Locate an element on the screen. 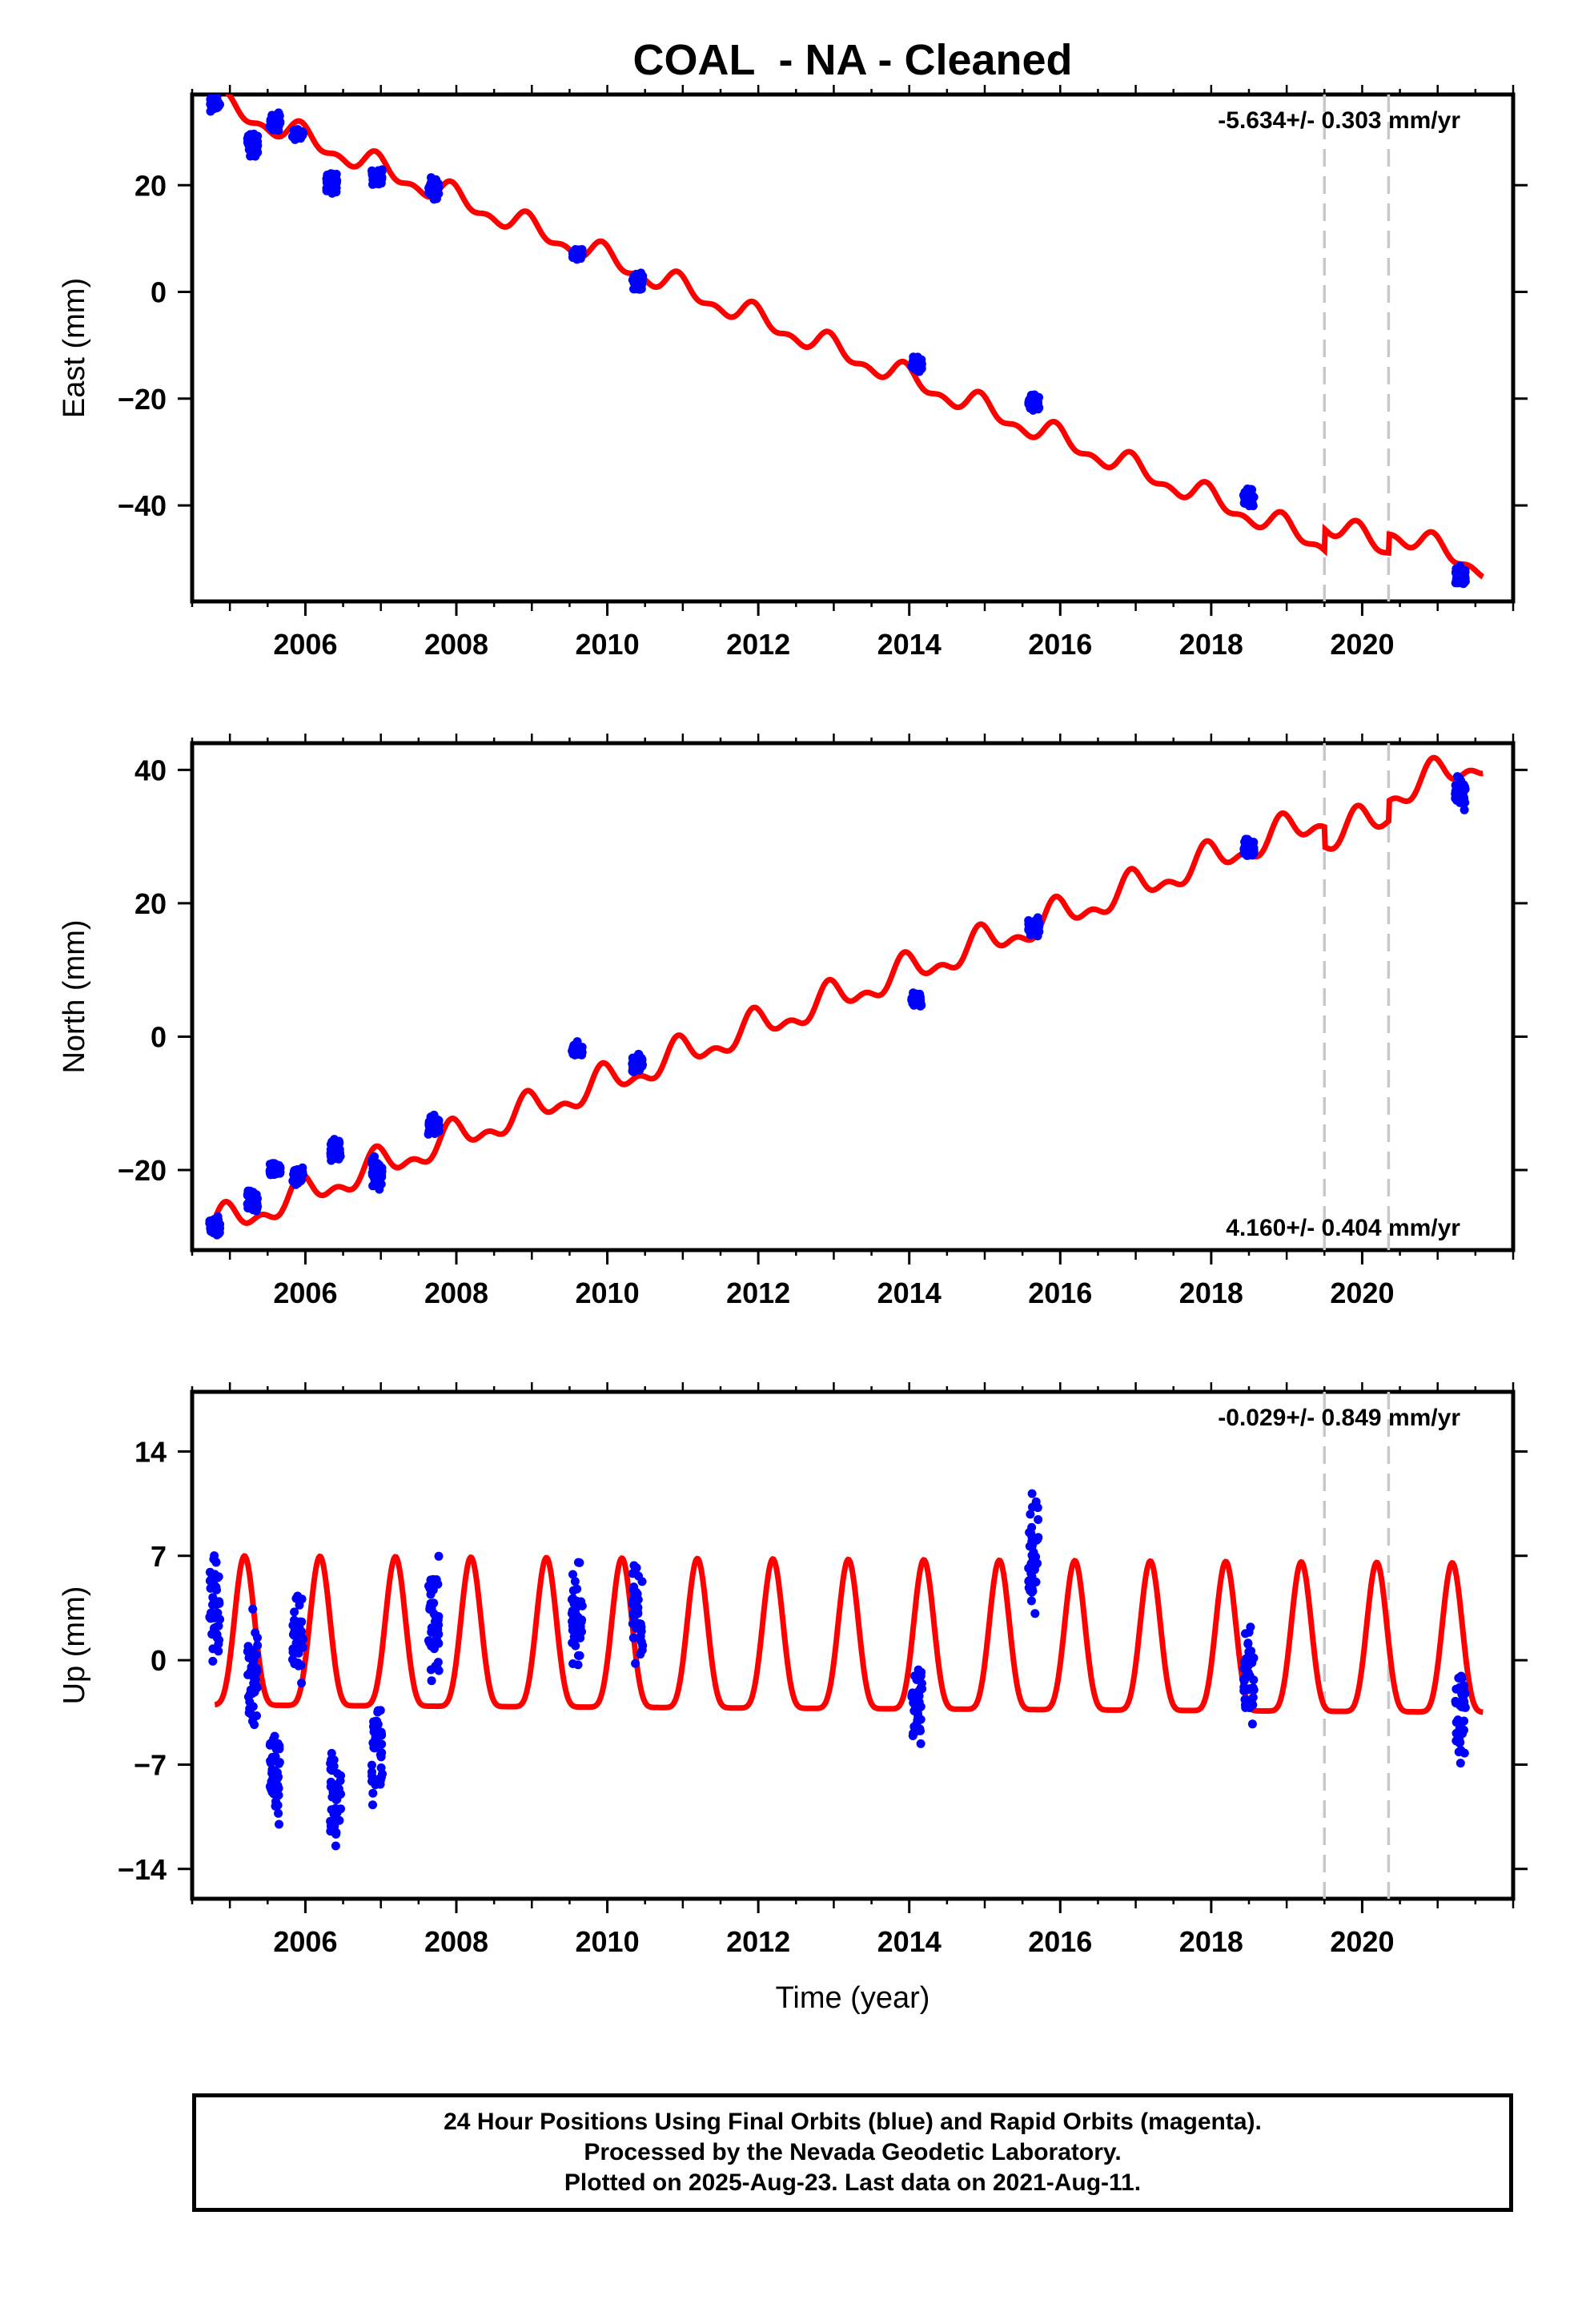 This screenshot has height=2324, width=1582. y-axis-title: North (mm) is located at coordinates (74, 996).